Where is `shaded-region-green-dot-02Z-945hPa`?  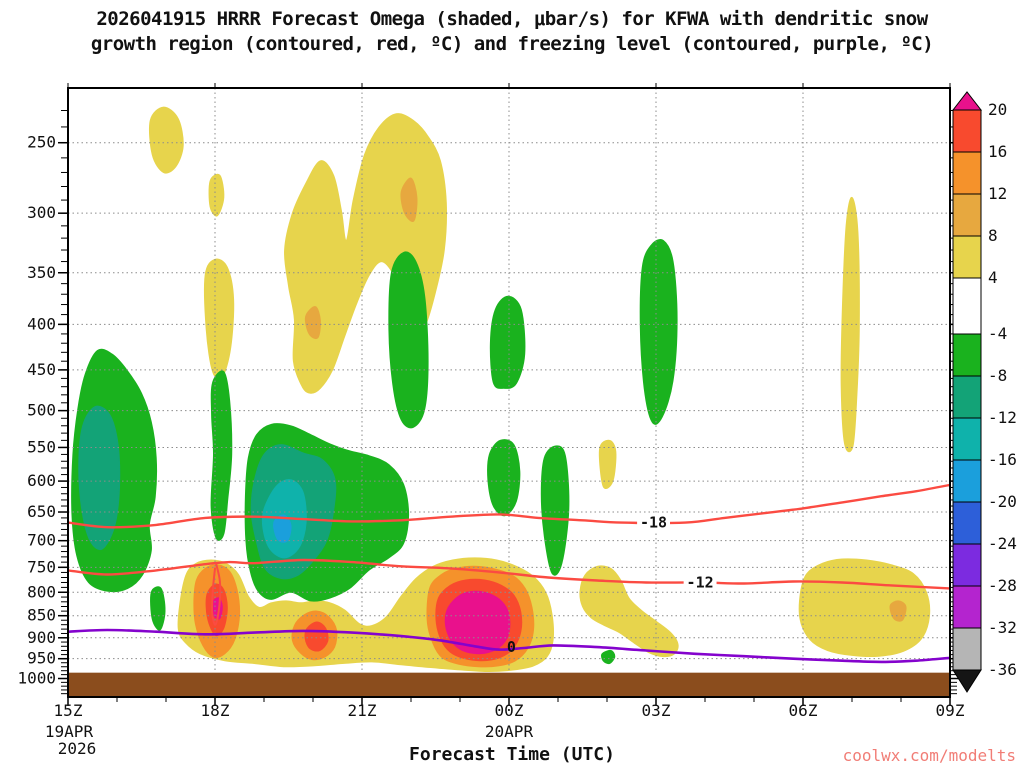 shaded-region-green-dot-02Z-945hPa is located at coordinates (608, 657).